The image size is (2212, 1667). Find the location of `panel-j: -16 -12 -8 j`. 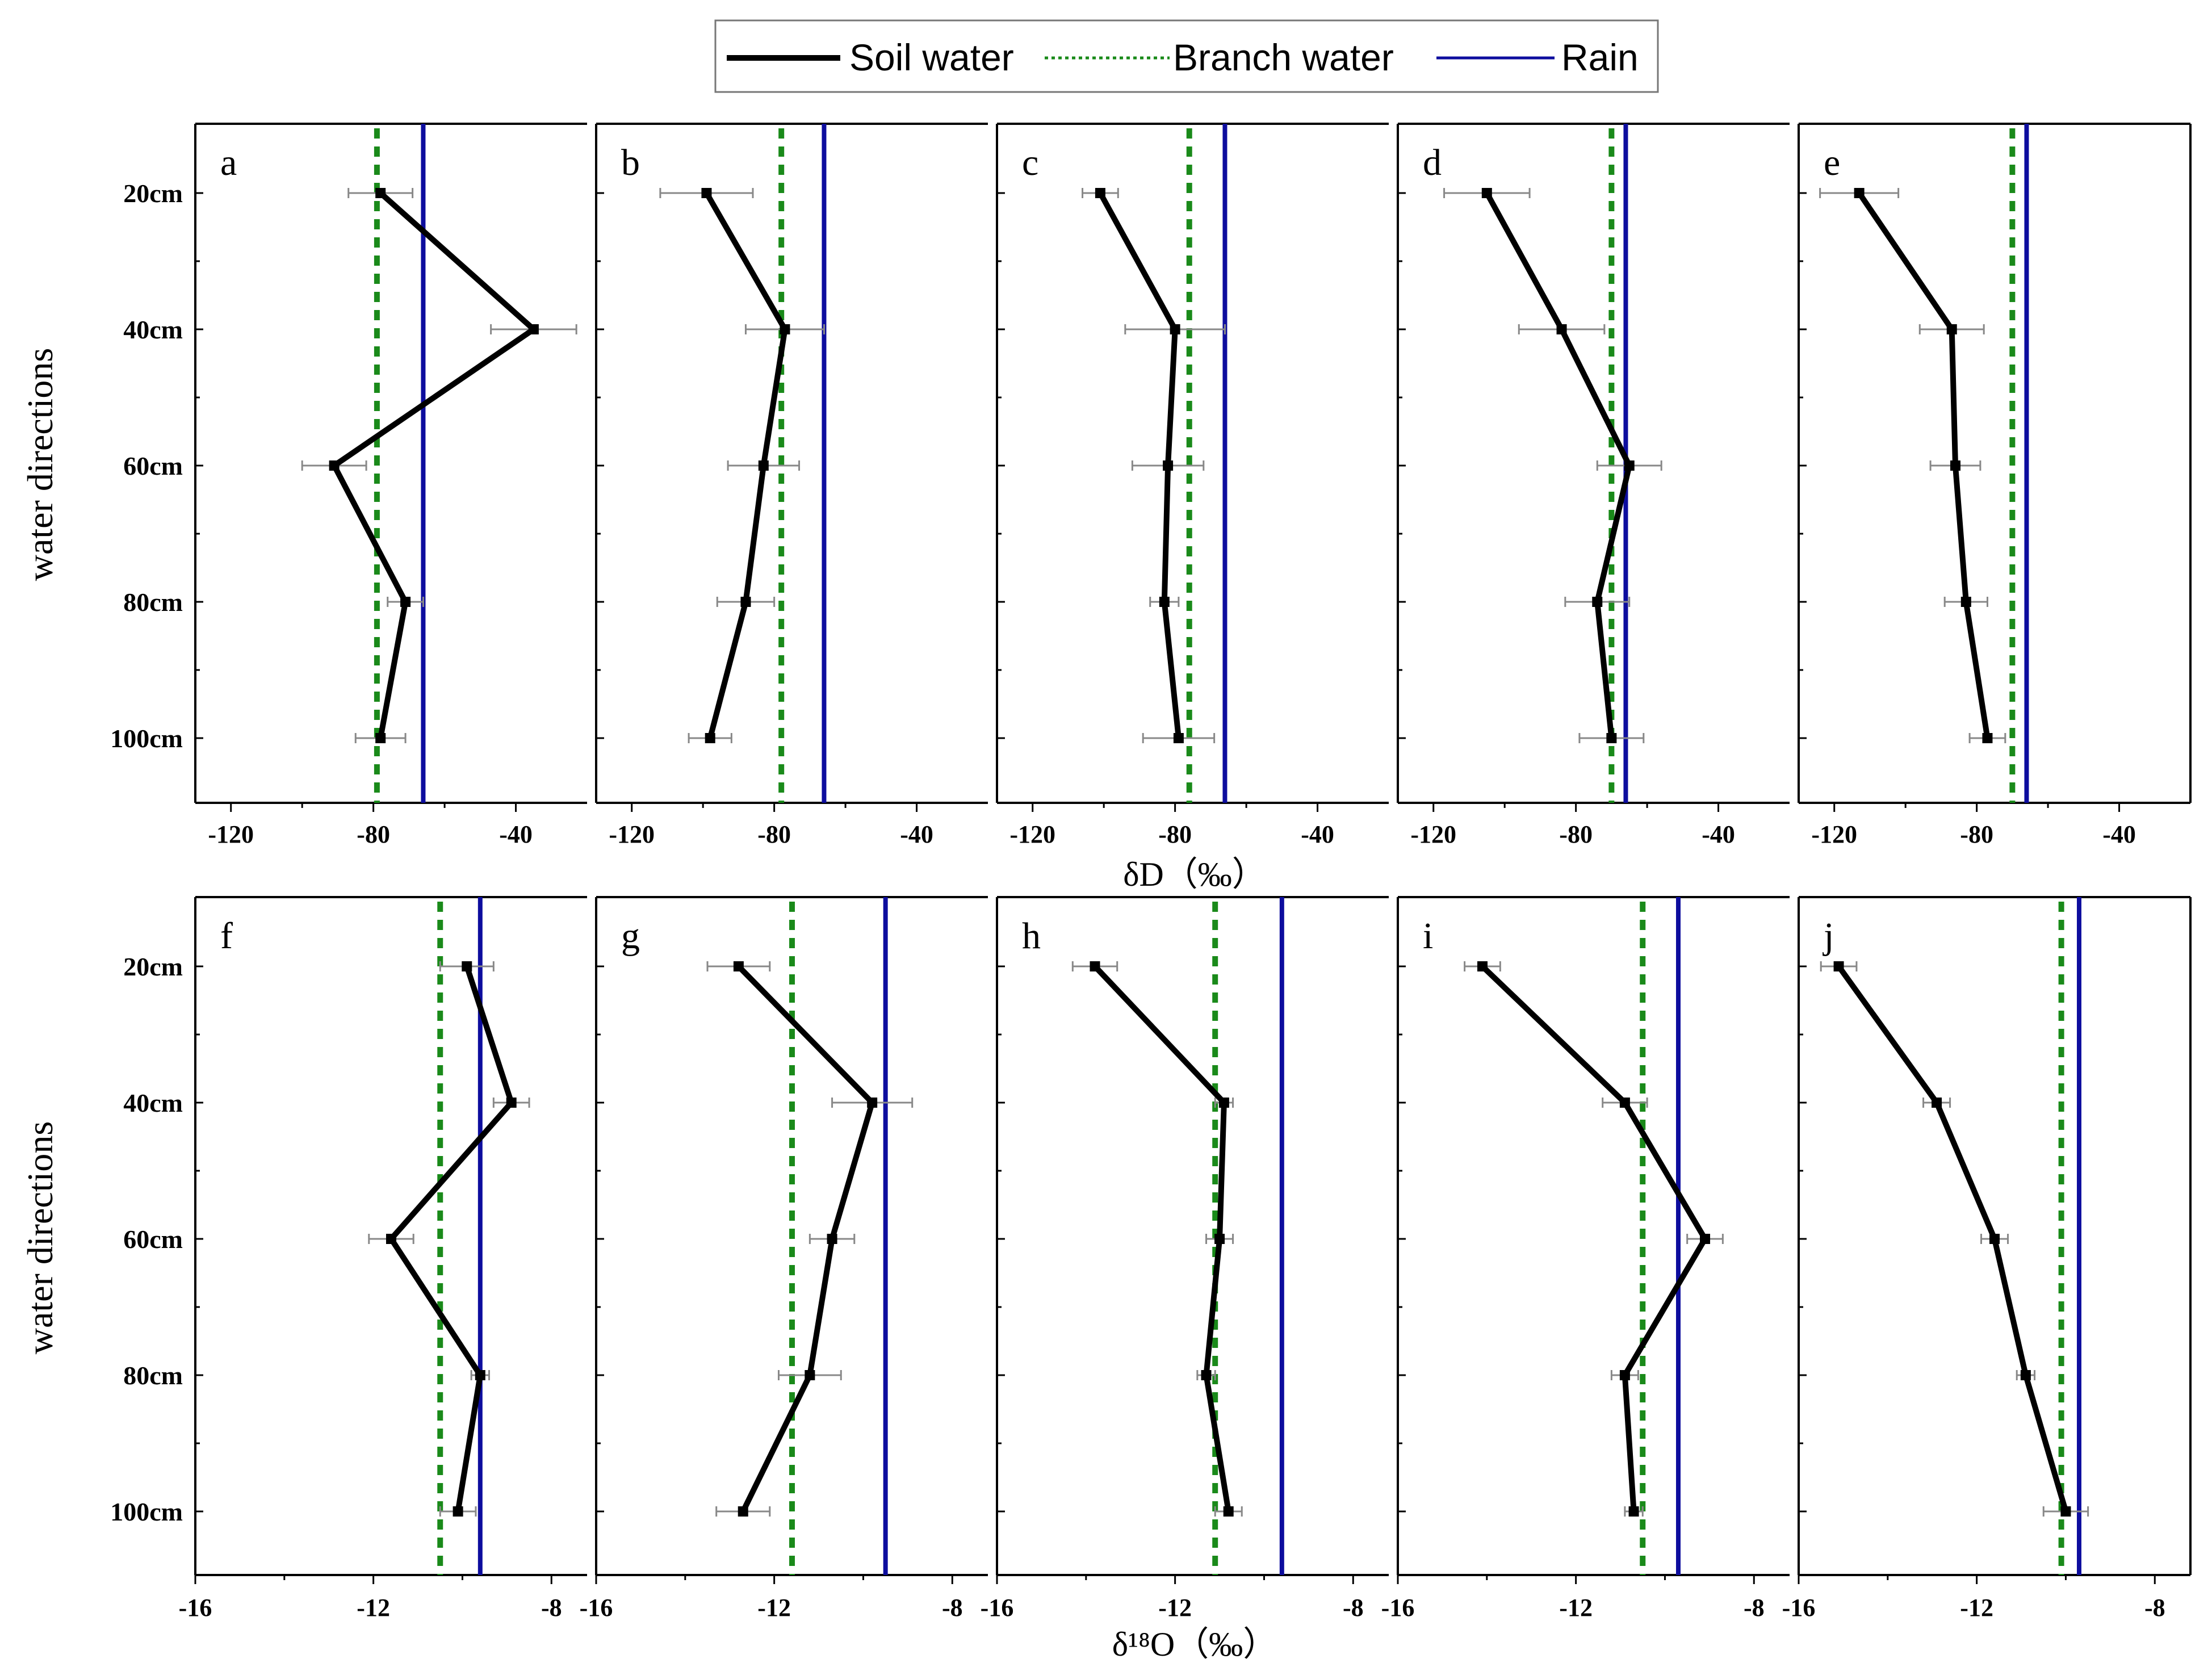

panel-j: -16 -12 -8 j is located at coordinates (1987, 1259).